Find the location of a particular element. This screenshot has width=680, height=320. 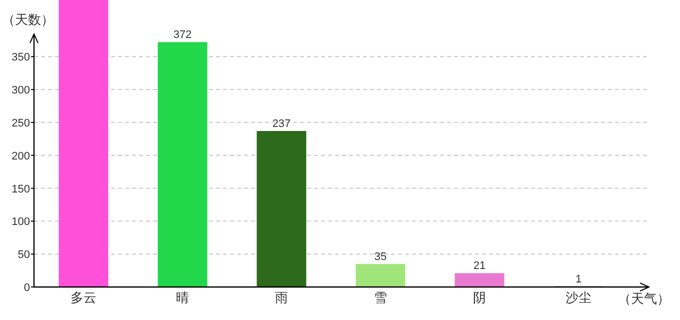

x-tick-label: 雪 is located at coordinates (380, 297).